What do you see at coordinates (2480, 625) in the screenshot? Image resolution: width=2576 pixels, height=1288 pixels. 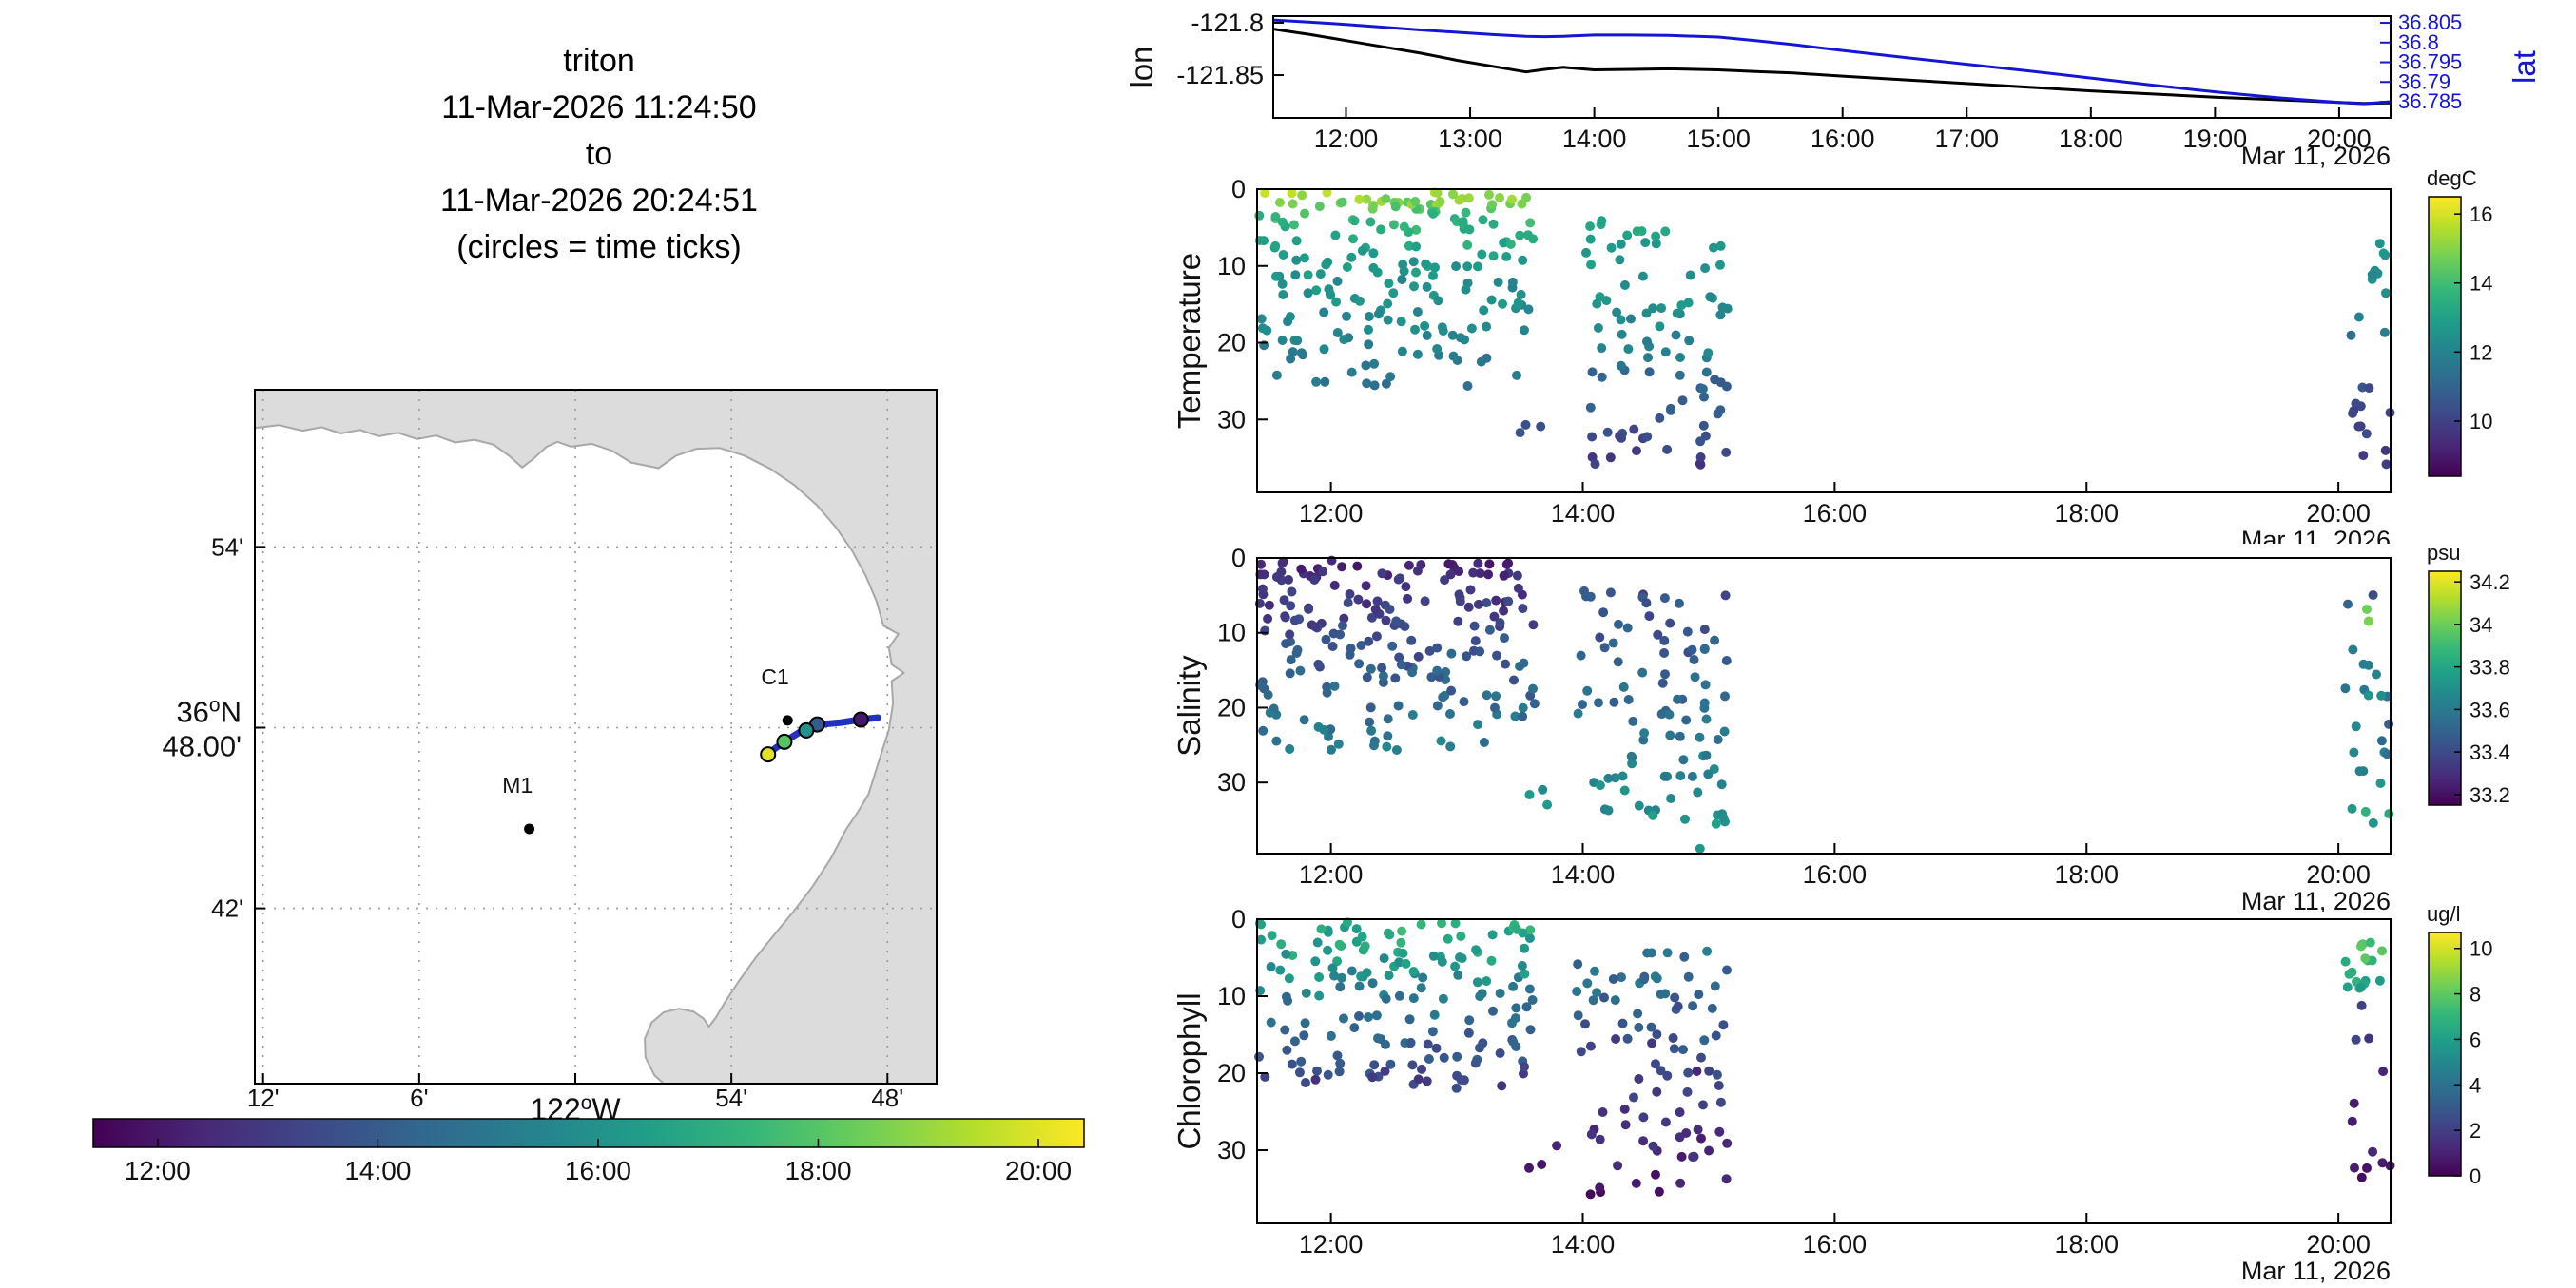 I see `colorbar-tick-label: 34` at bounding box center [2480, 625].